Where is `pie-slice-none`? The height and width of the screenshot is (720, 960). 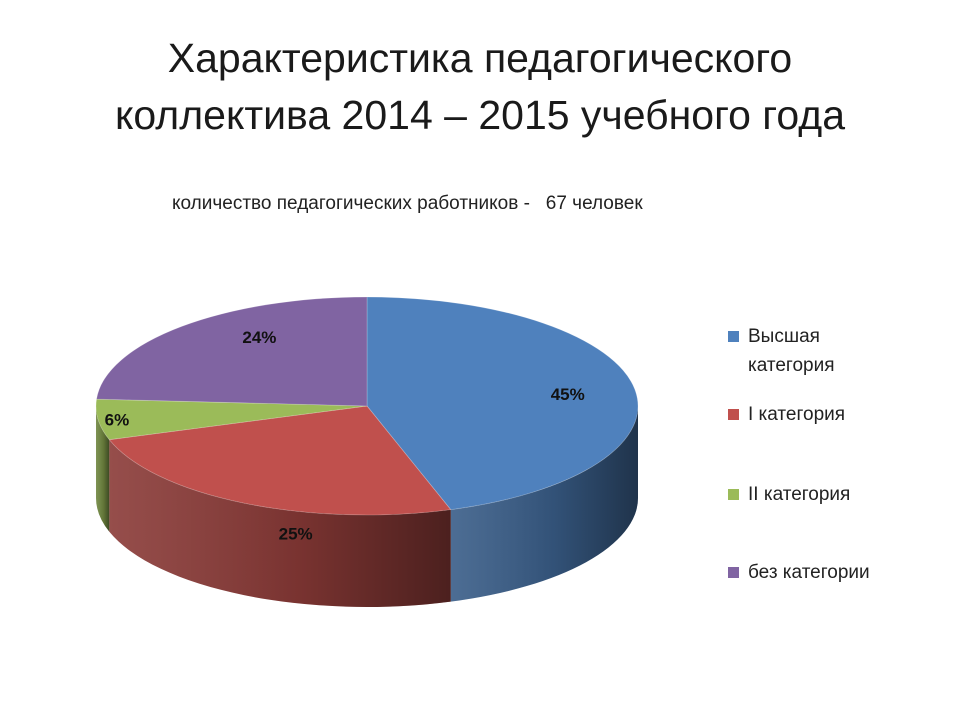 pie-slice-none is located at coordinates (232, 351).